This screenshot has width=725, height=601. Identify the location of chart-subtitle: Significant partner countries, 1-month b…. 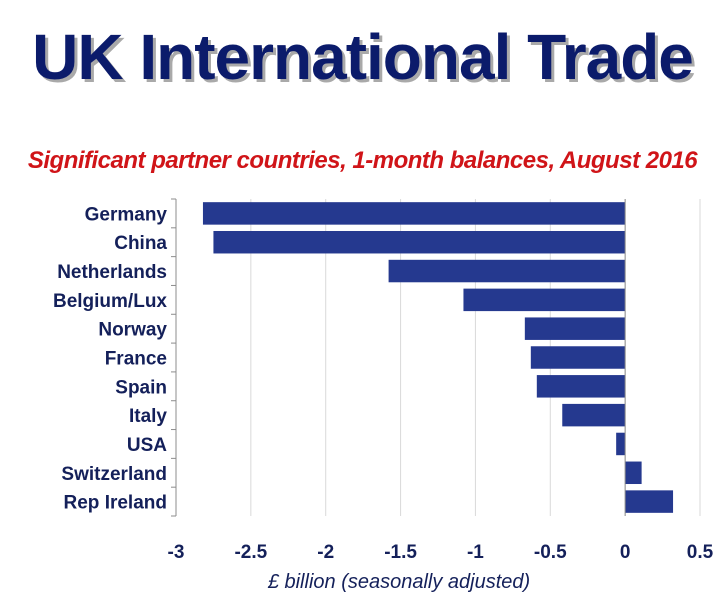
(362, 160).